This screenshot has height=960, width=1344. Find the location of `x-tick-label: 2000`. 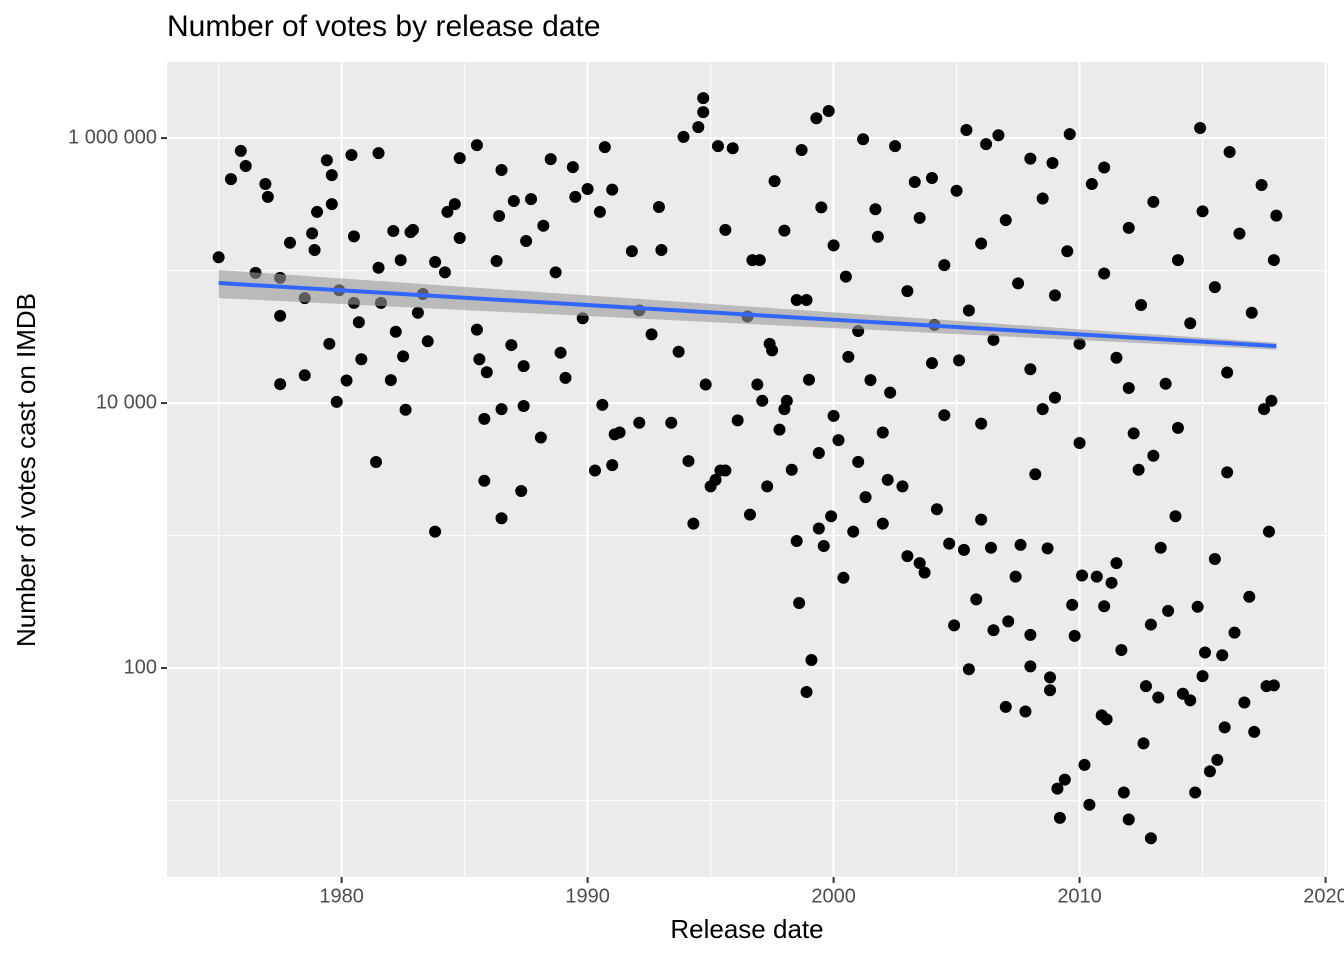

x-tick-label: 2000 is located at coordinates (833, 896).